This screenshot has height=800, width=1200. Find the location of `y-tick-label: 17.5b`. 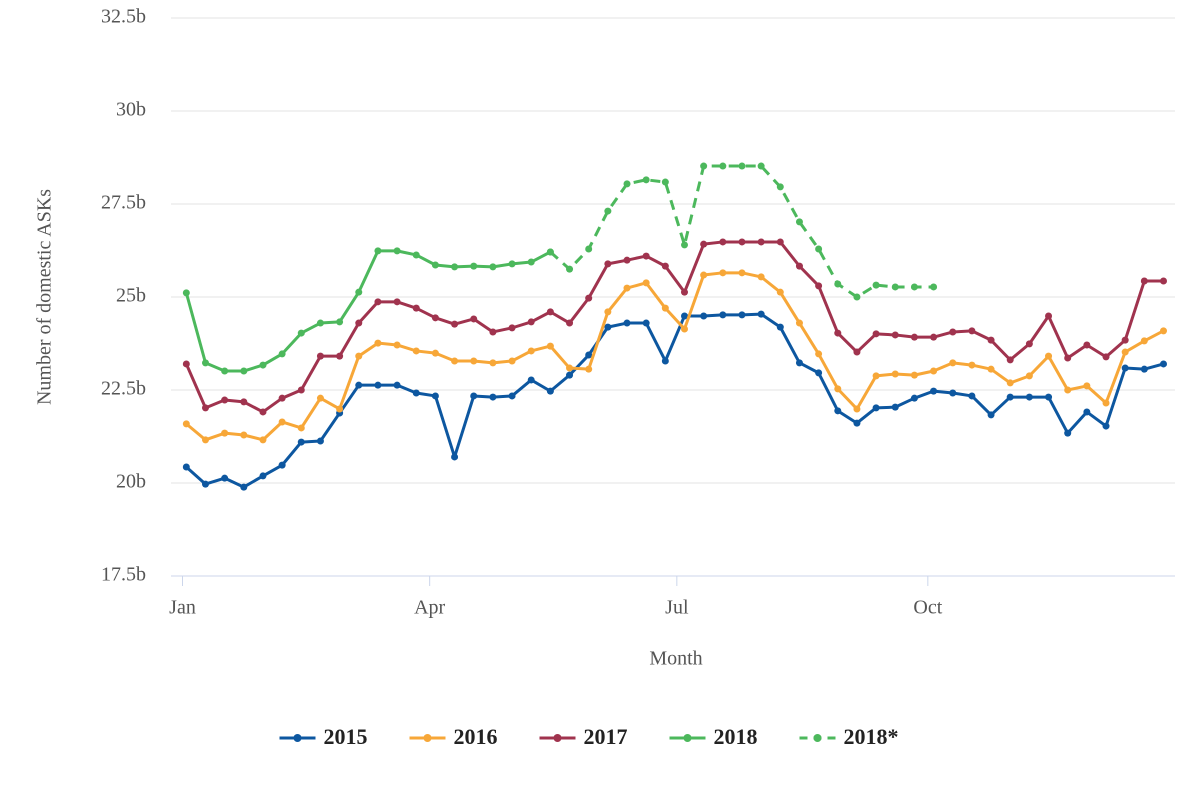

y-tick-label: 17.5b is located at coordinates (123, 575).